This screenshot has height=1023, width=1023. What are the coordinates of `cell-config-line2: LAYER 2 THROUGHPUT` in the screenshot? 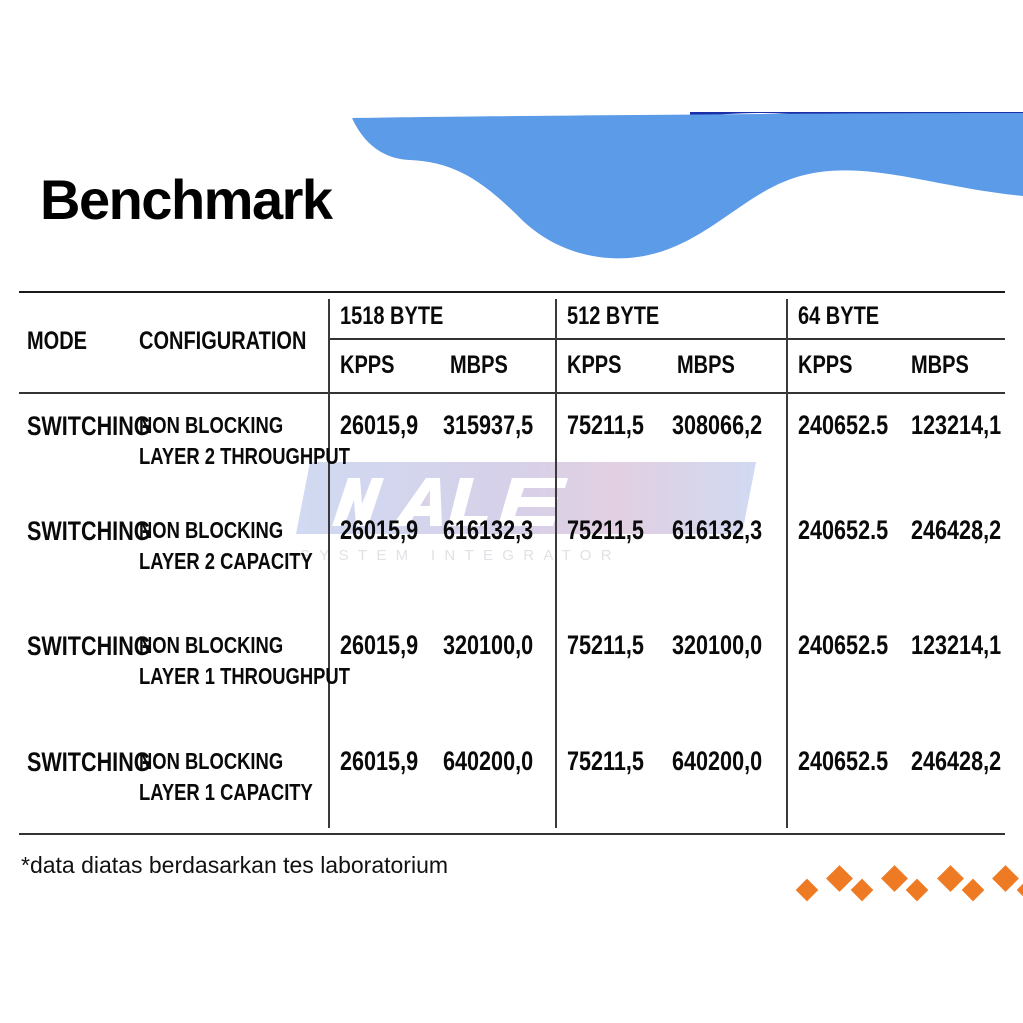 It's located at (244, 456).